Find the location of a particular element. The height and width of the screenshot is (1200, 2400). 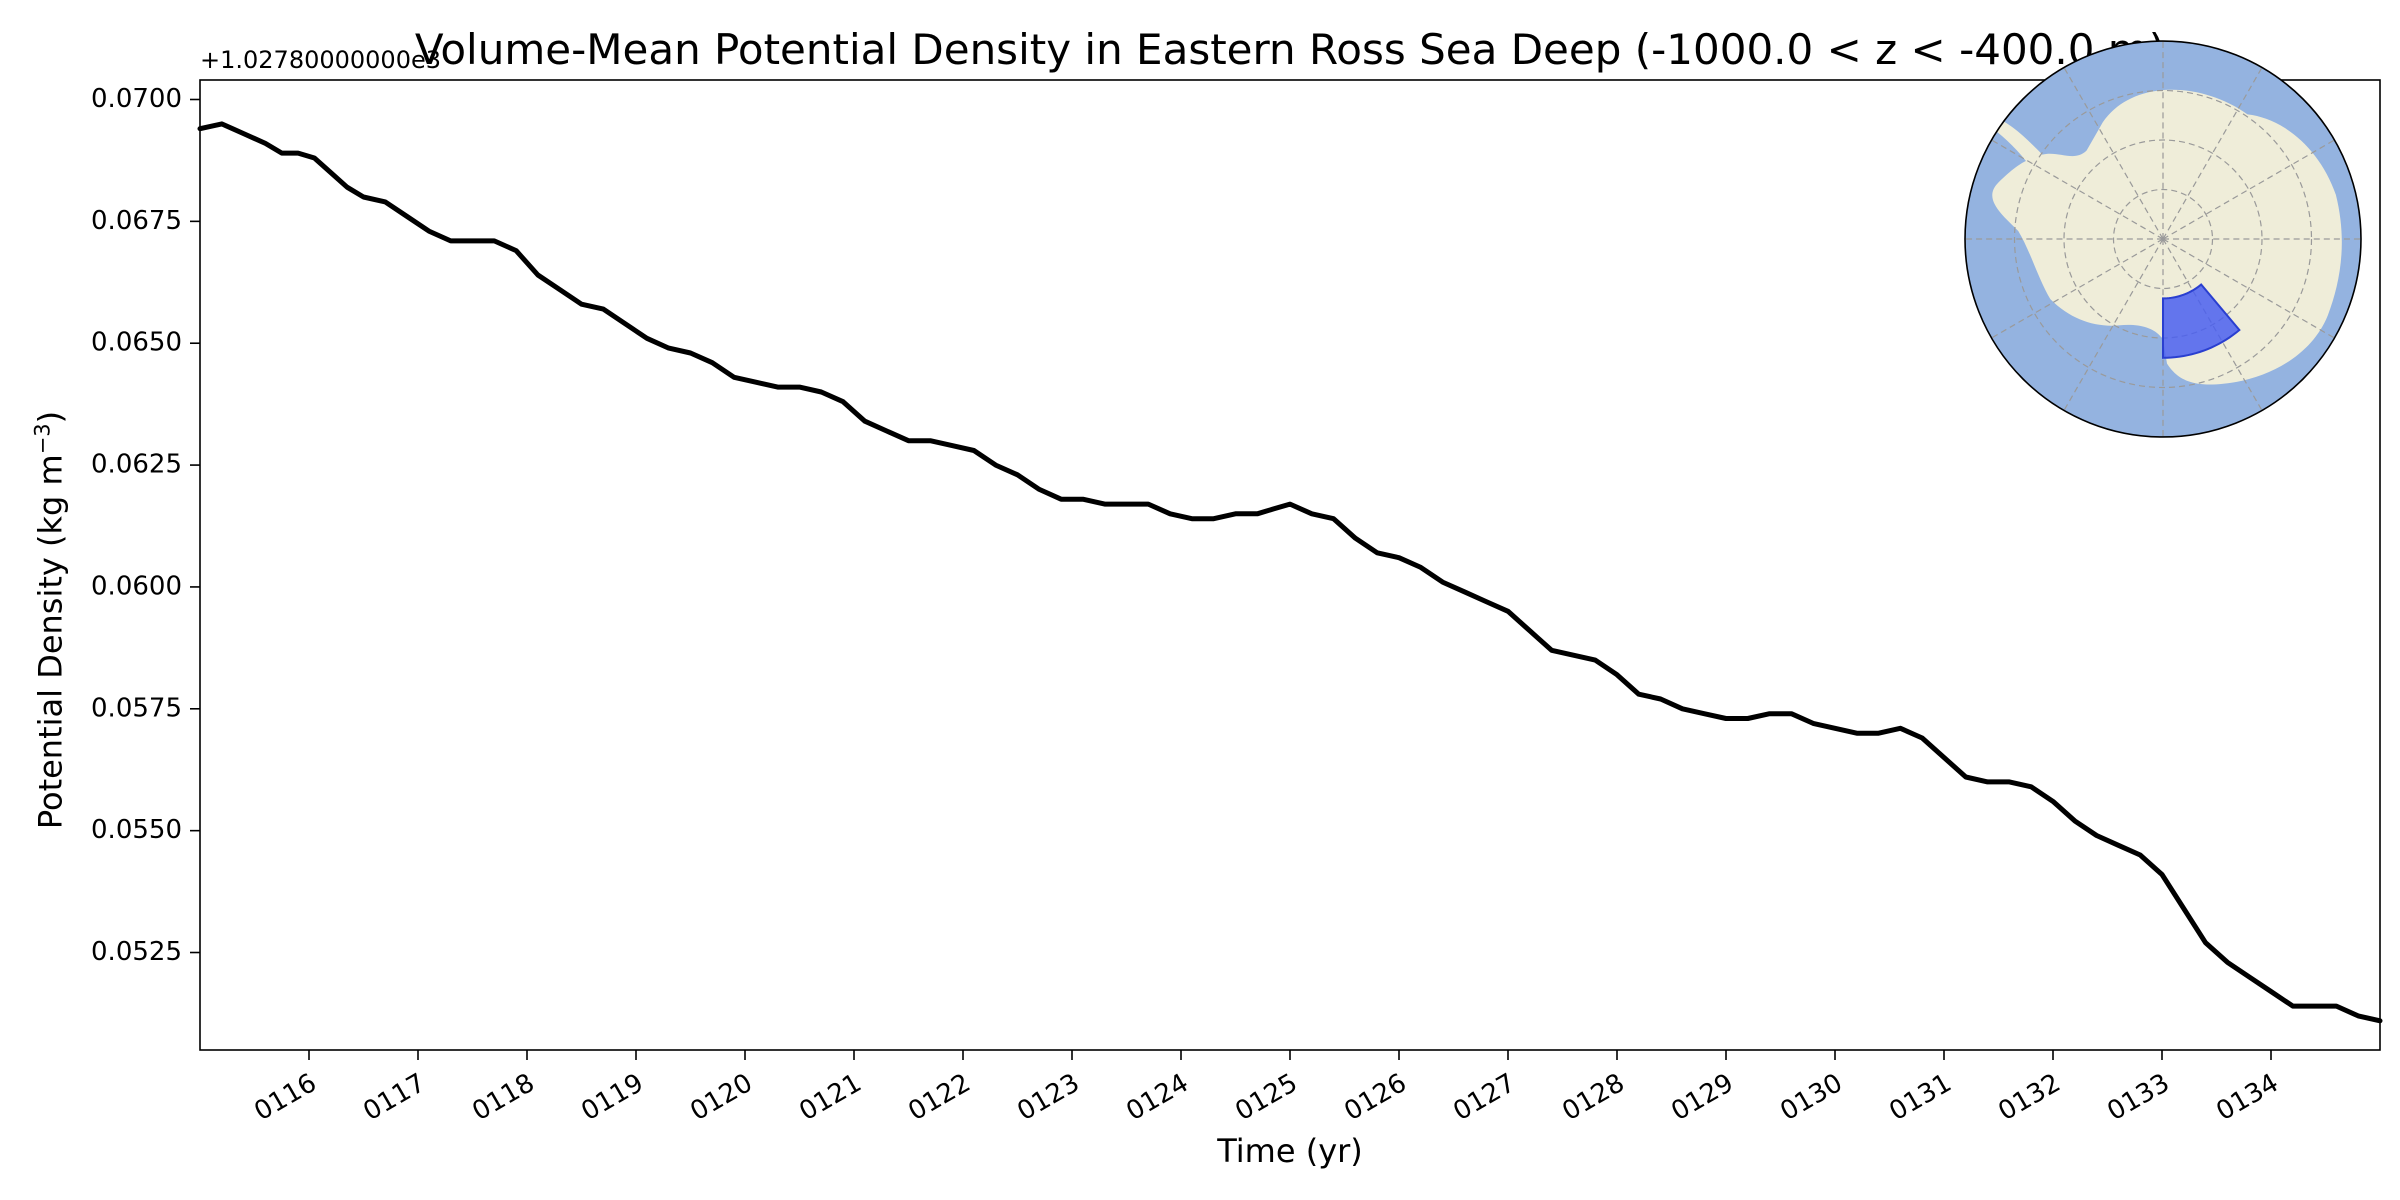

inset-boundary is located at coordinates (2163, 239).